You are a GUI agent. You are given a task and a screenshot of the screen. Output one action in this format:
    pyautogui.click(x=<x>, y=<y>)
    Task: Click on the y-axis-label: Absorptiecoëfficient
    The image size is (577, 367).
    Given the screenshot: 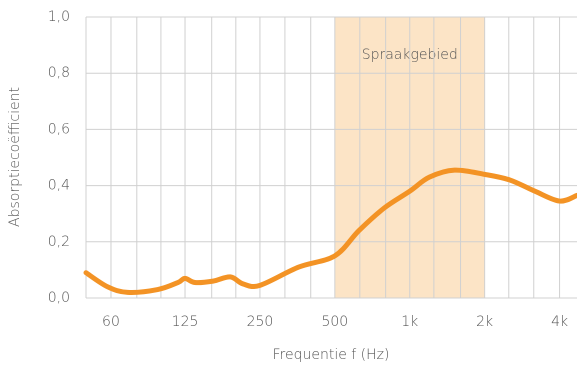 What is the action you would take?
    pyautogui.click(x=15, y=157)
    